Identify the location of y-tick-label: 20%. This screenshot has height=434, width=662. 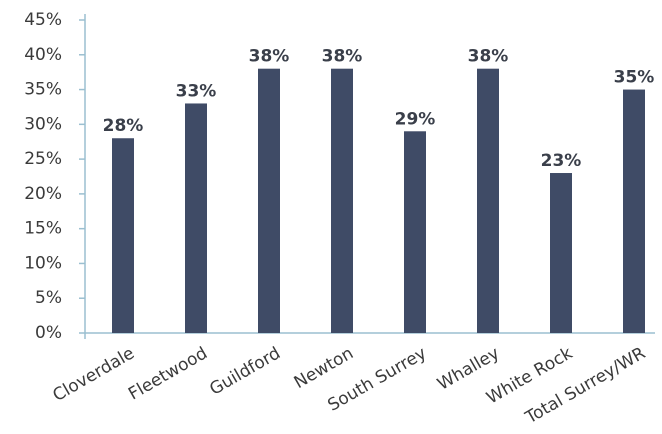
(43, 194).